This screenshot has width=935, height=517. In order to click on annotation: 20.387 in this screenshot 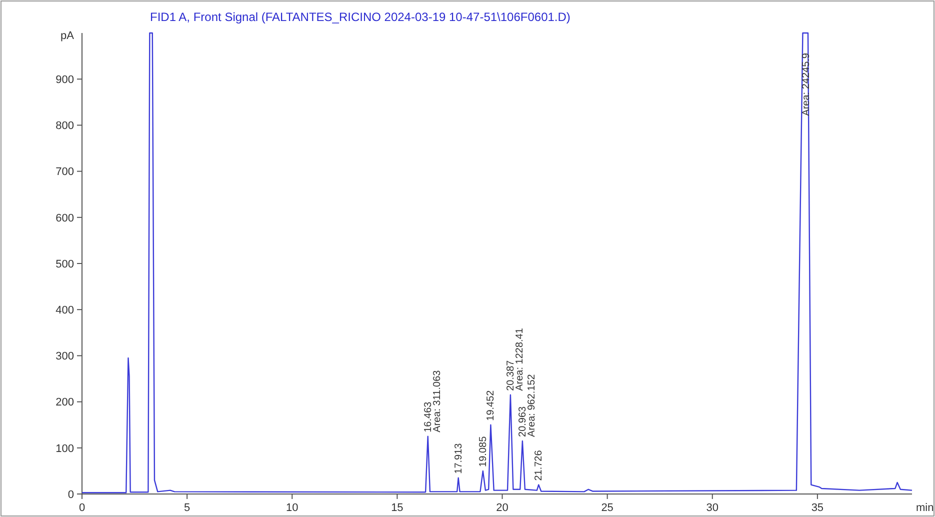, I will do `click(510, 375)`.